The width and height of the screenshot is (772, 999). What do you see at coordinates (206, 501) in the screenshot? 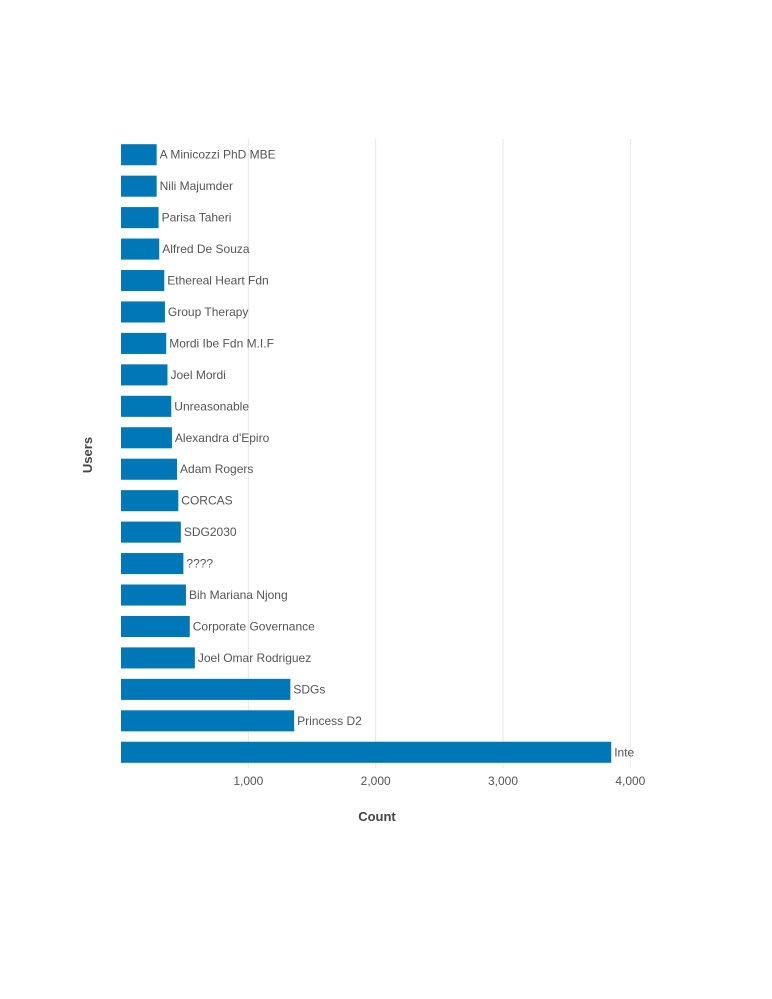
I see `bar-category-label: CORCAS` at bounding box center [206, 501].